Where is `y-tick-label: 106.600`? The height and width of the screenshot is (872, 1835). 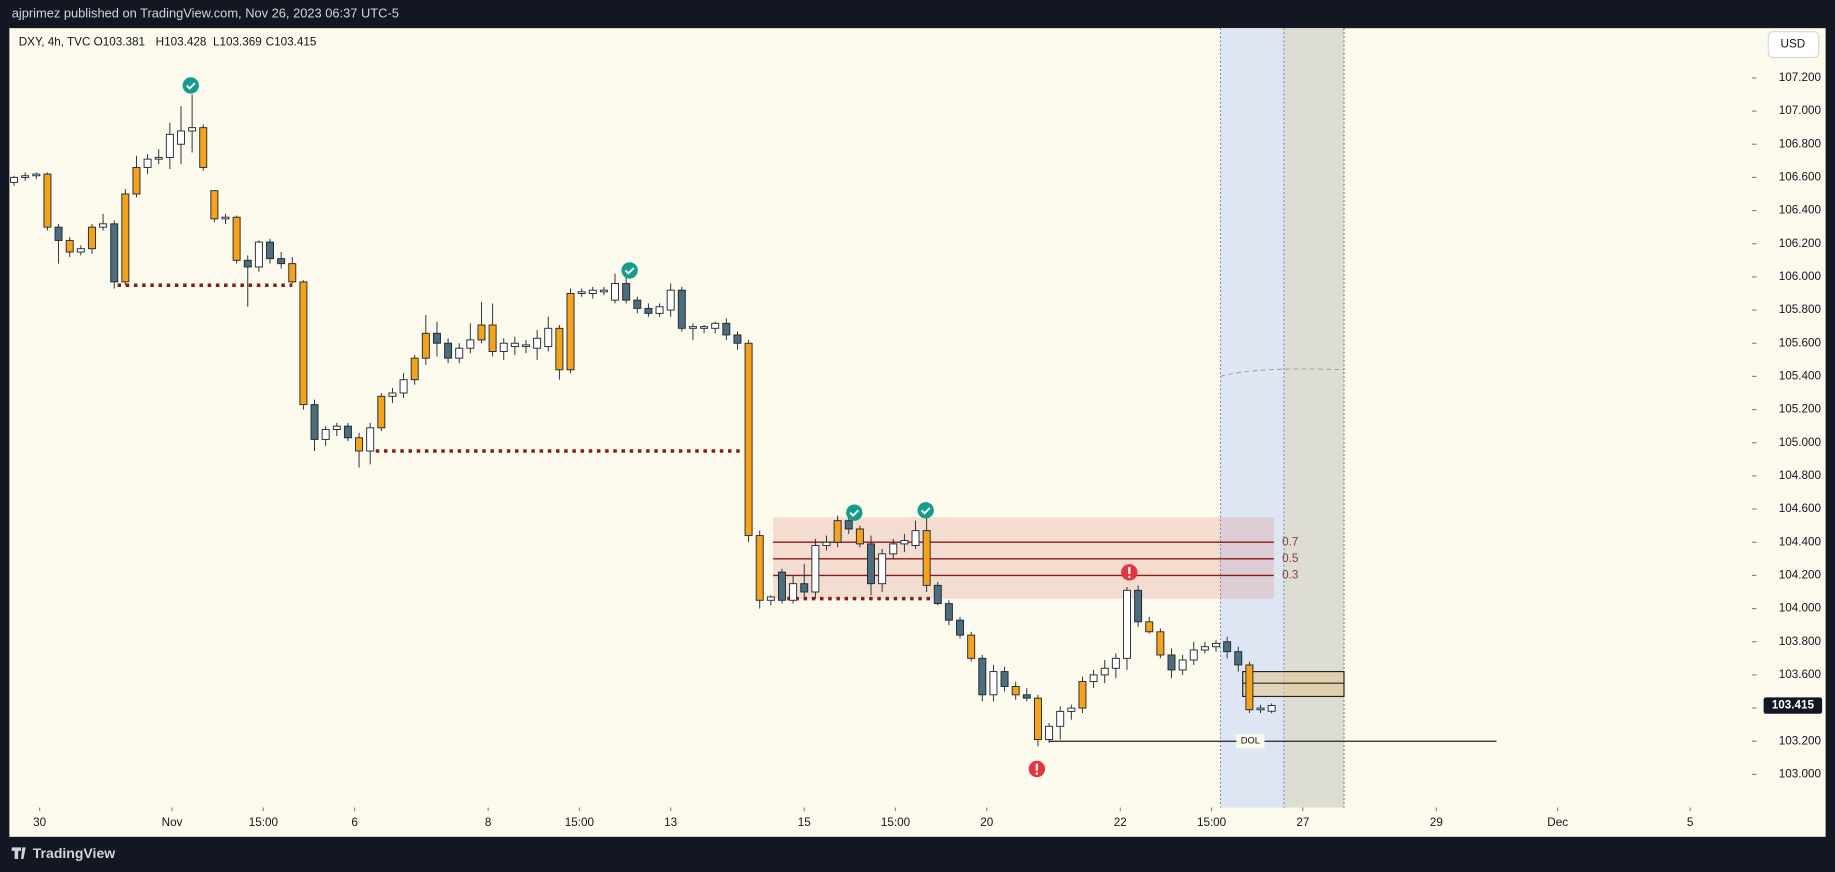
y-tick-label: 106.600 is located at coordinates (1800, 176).